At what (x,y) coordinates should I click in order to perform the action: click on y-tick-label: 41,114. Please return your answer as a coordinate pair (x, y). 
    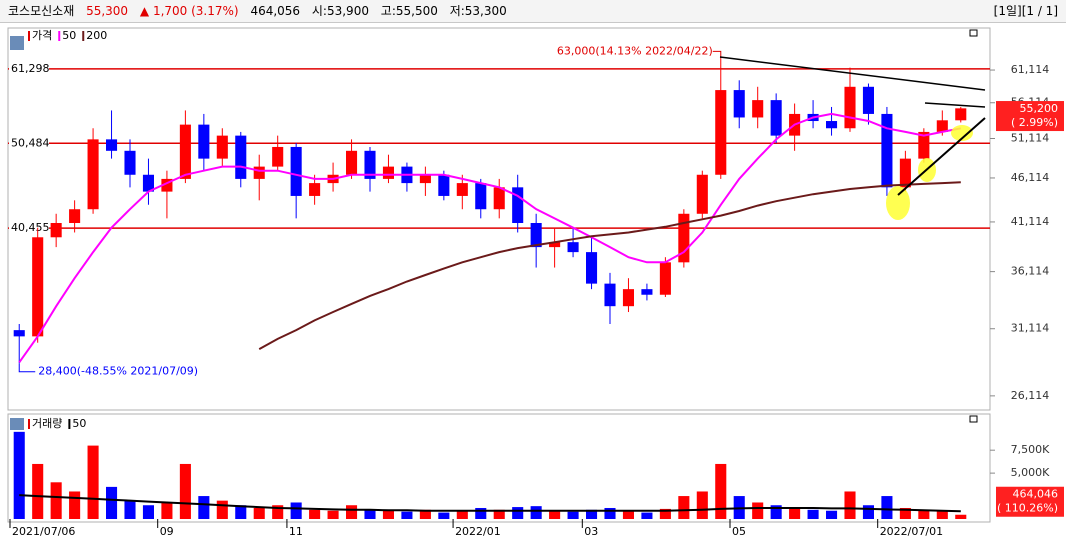
    Looking at the image, I should click on (1030, 221).